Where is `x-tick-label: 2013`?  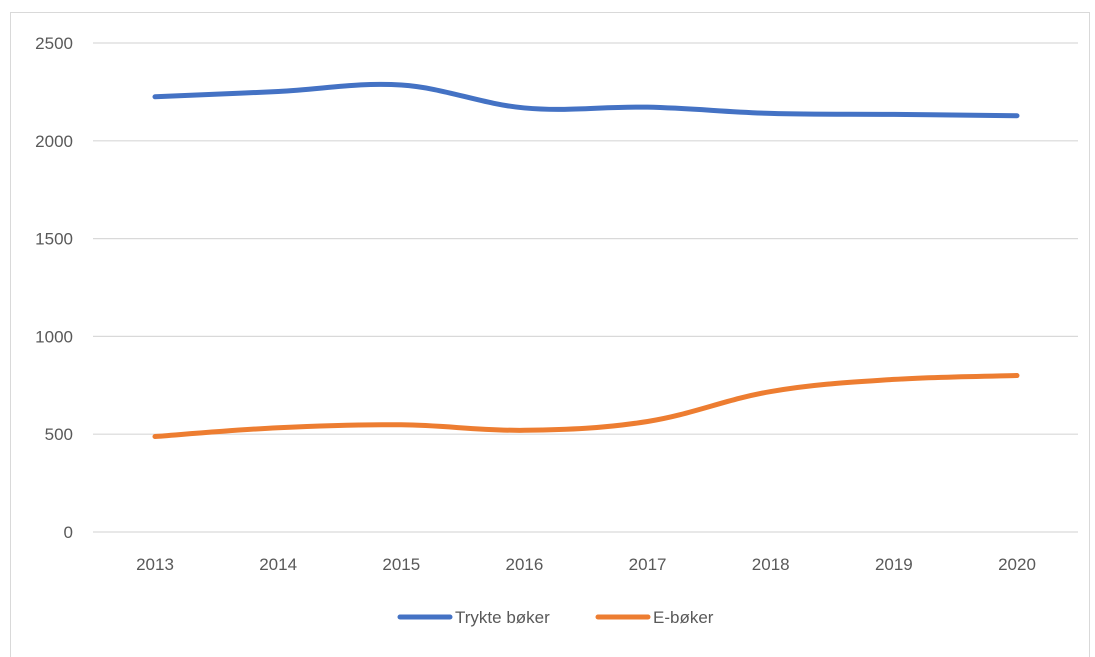
x-tick-label: 2013 is located at coordinates (155, 564).